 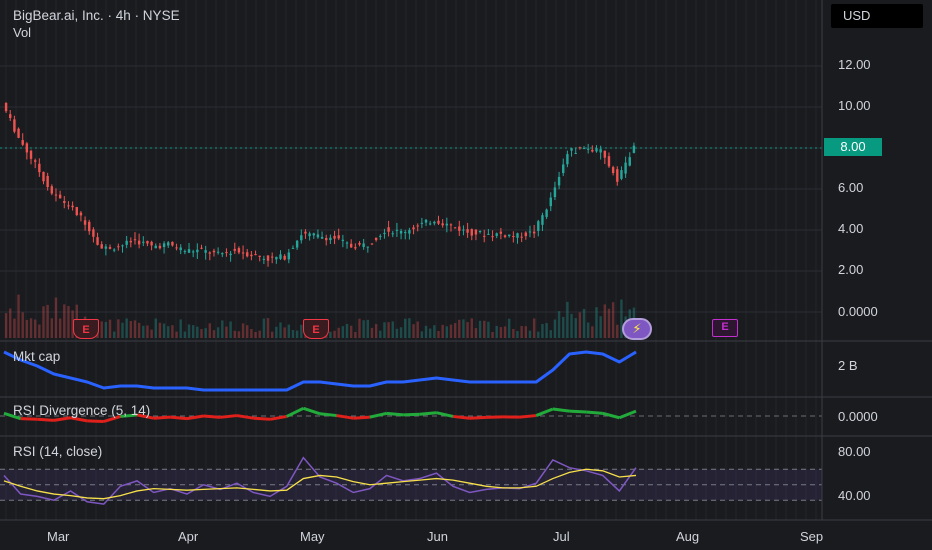 I want to click on time-axis-label: Jul, so click(x=561, y=536).